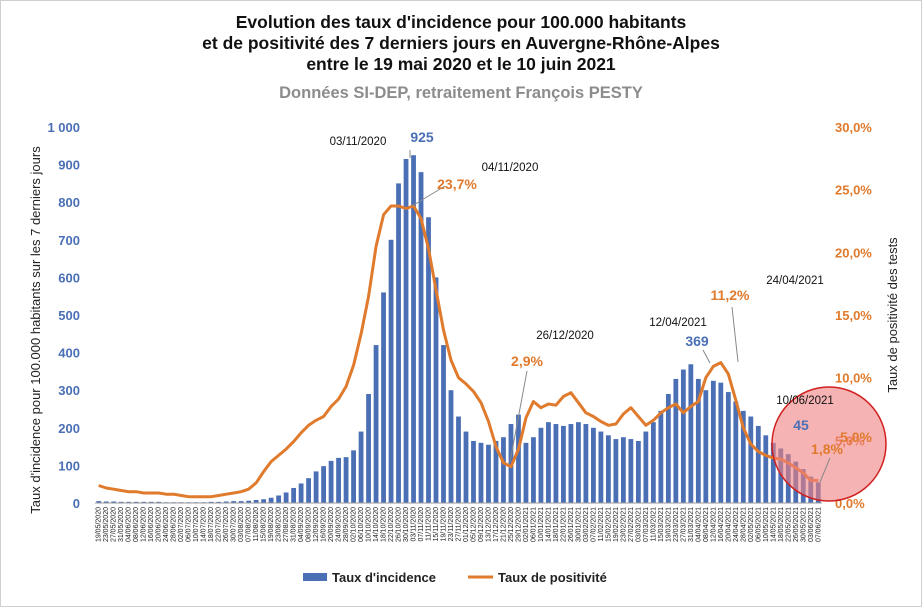 Image resolution: width=922 pixels, height=607 pixels. I want to click on legend: Taux d'incidence Taux de positivité, so click(455, 577).